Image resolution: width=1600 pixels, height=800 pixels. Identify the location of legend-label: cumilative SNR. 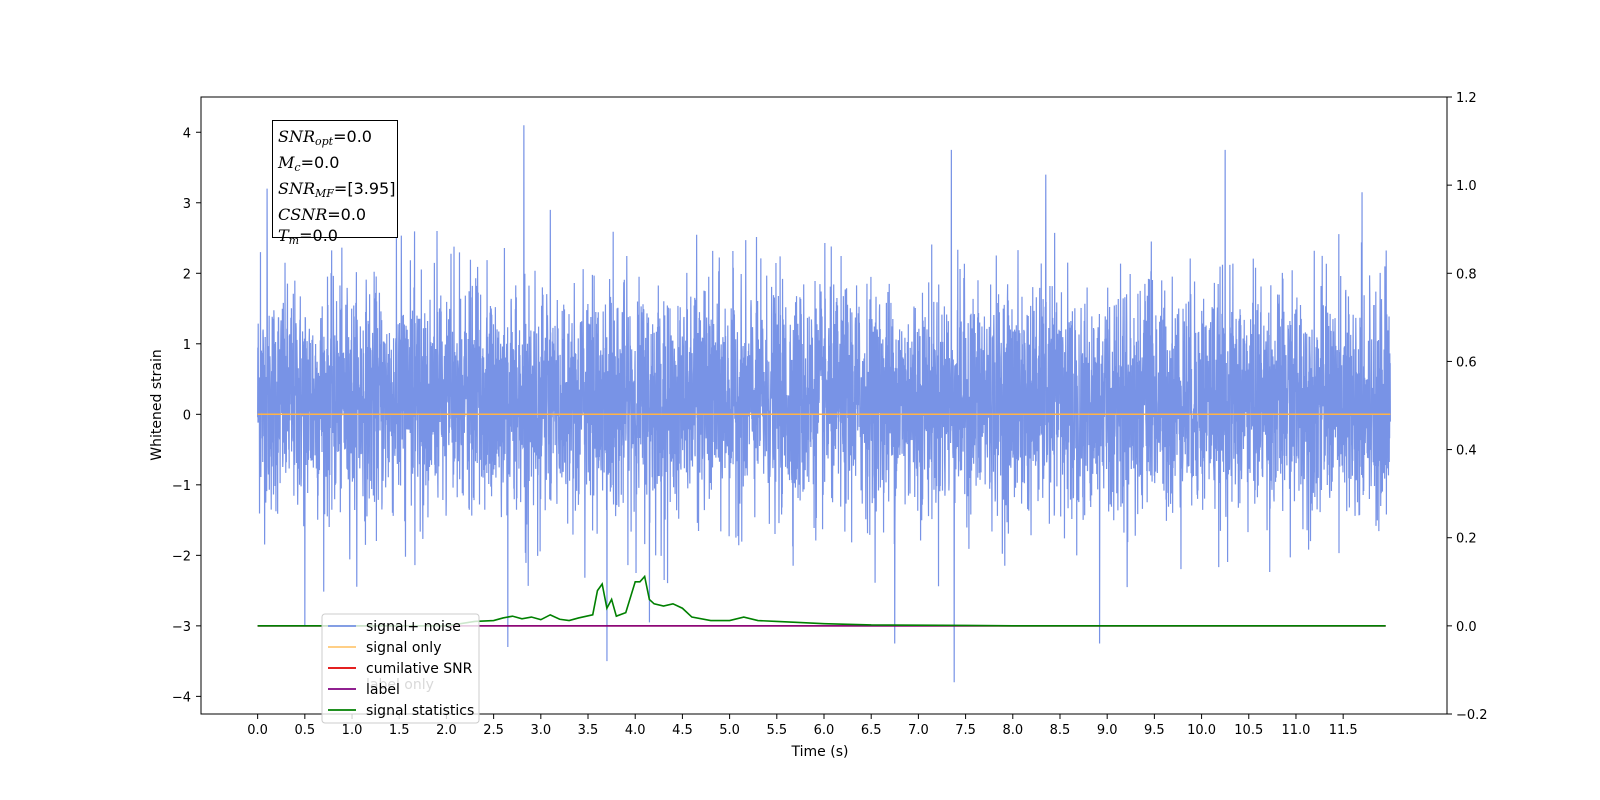
(419, 669).